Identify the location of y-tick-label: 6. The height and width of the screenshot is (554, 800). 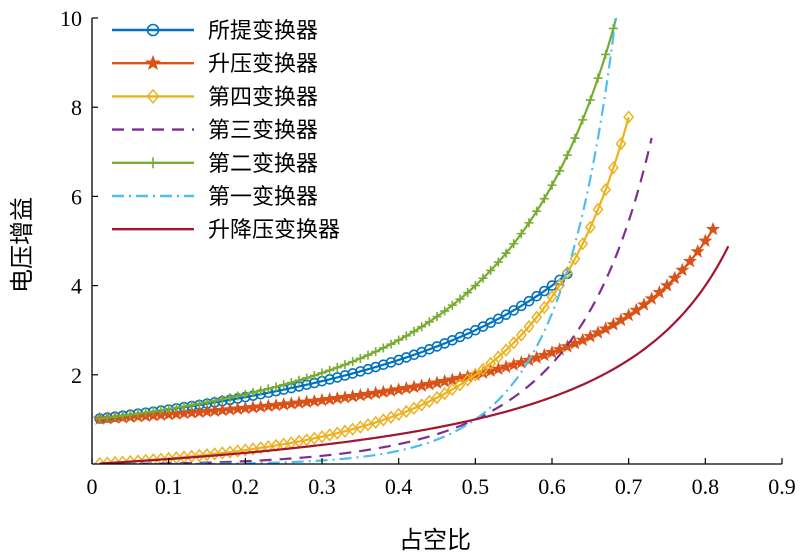
(76, 196).